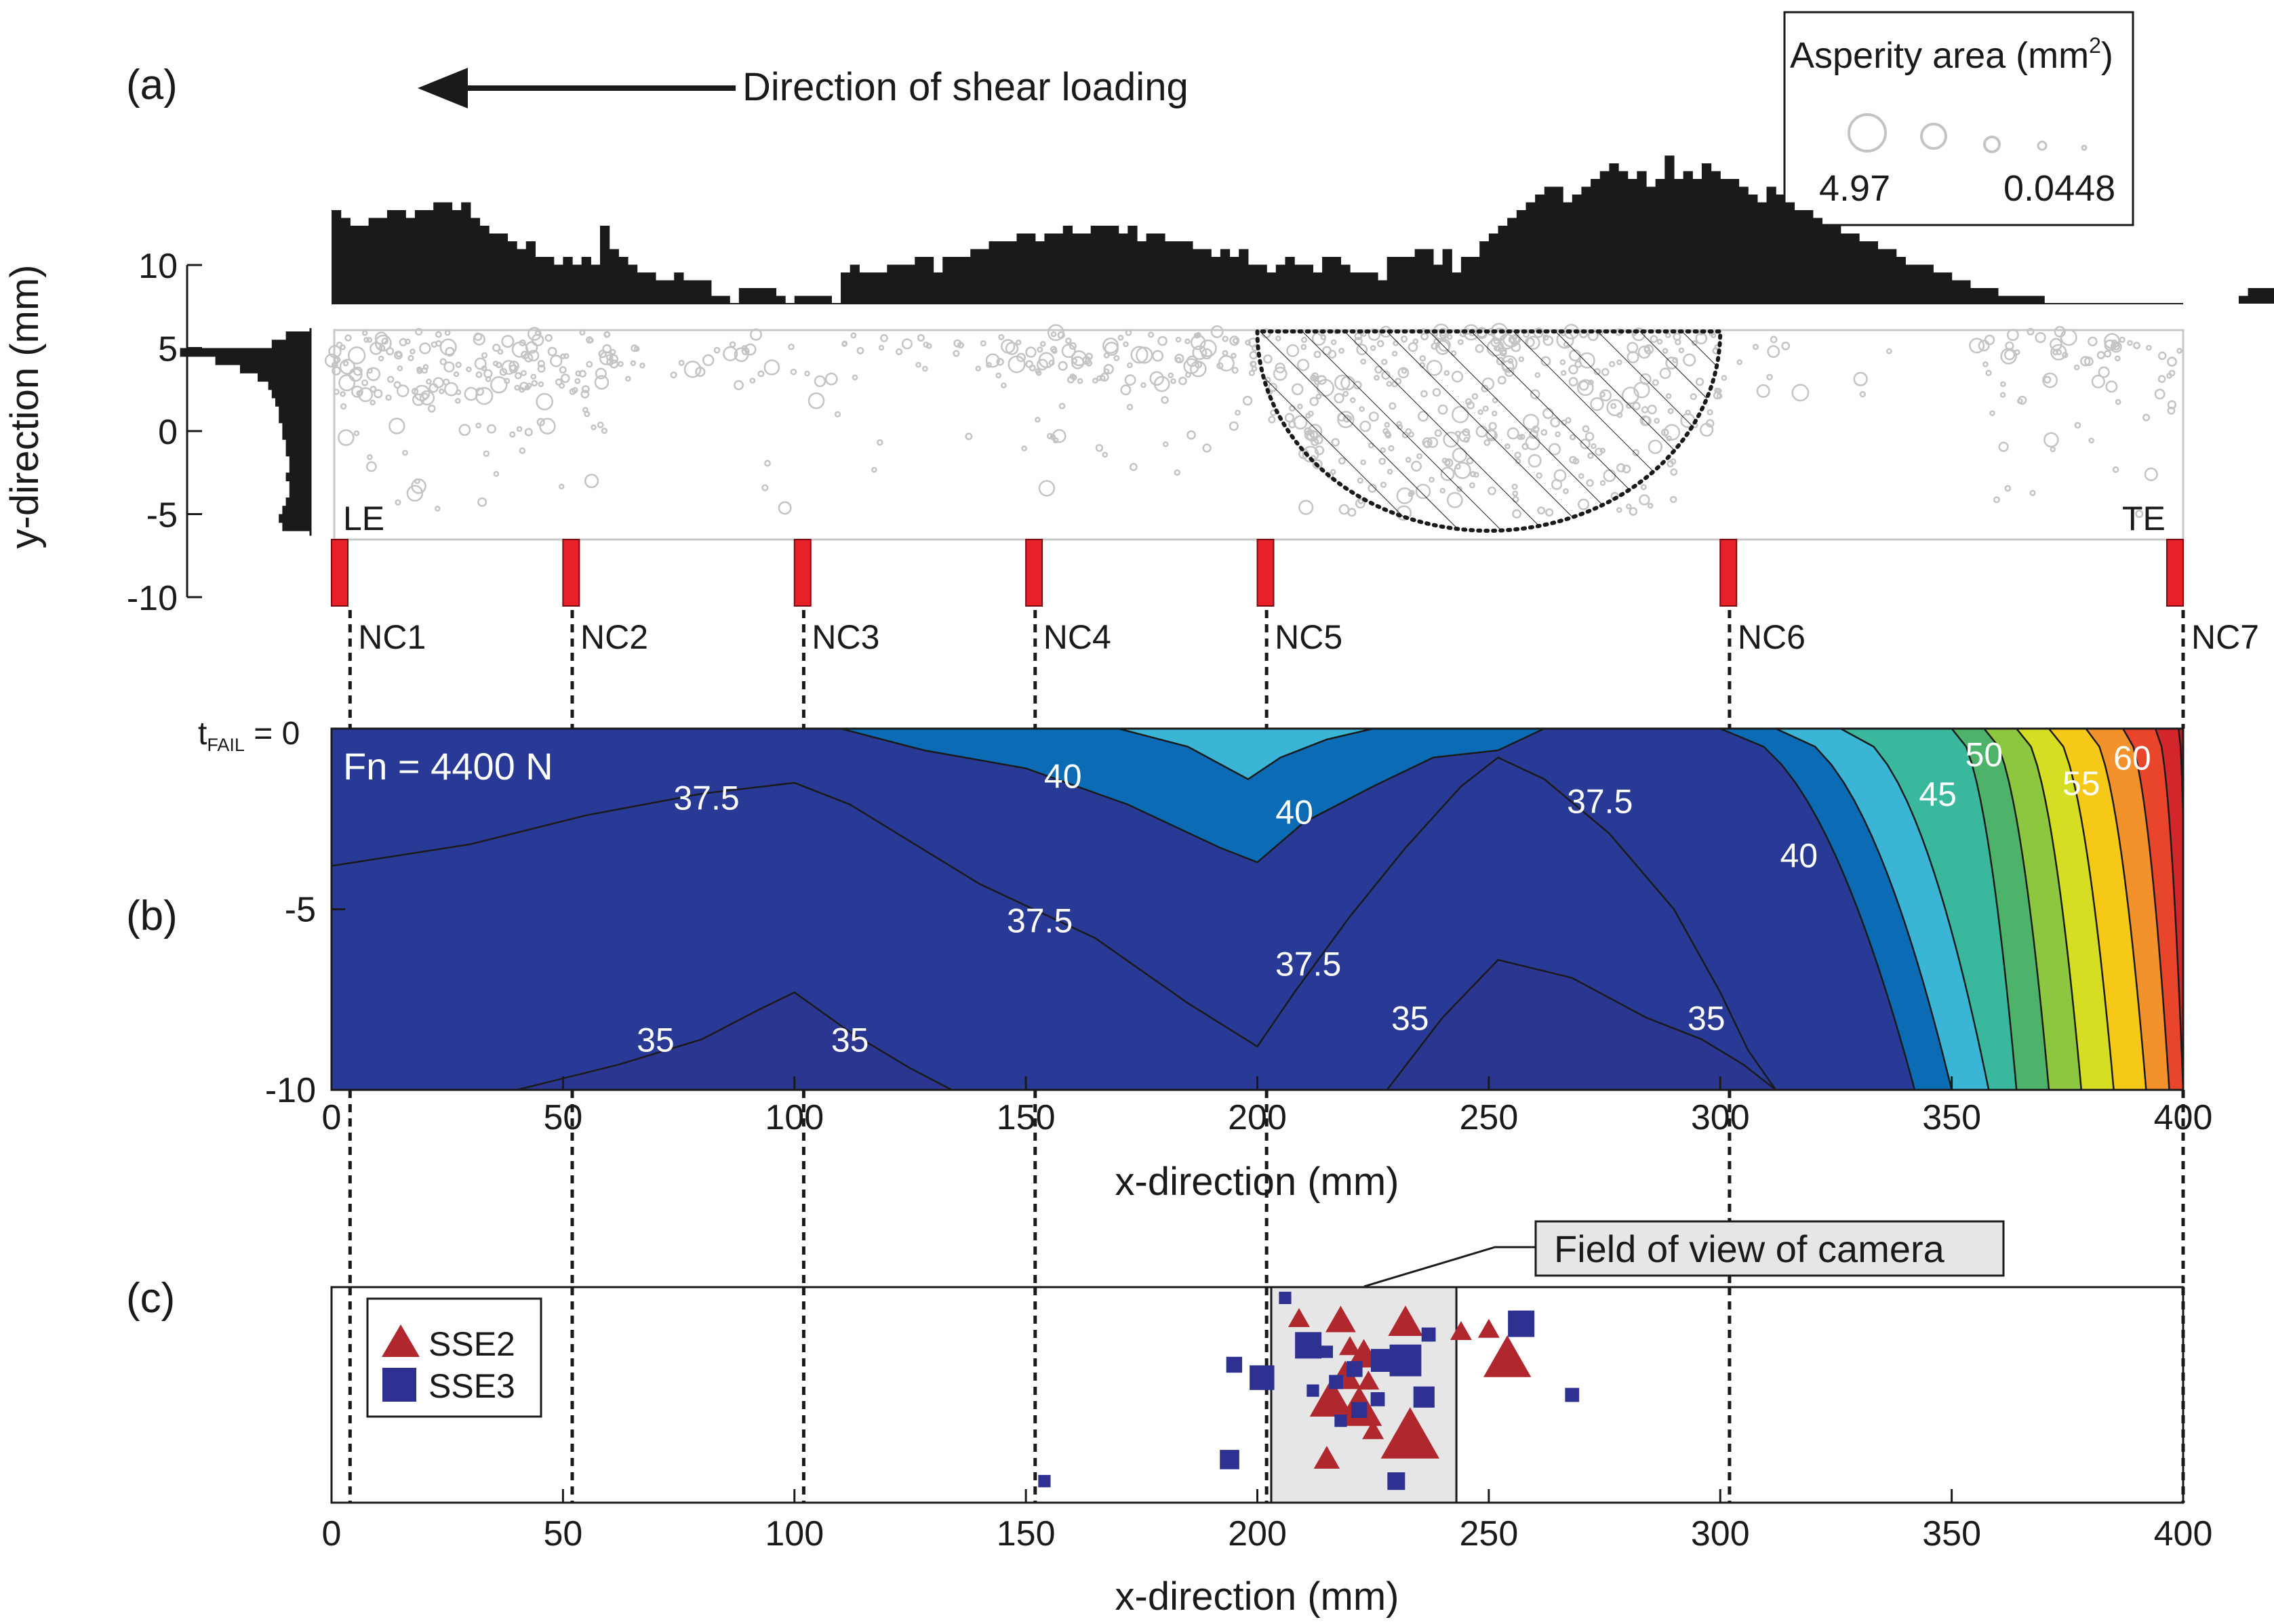  I want to click on contour-label: 37.5, so click(1040, 920).